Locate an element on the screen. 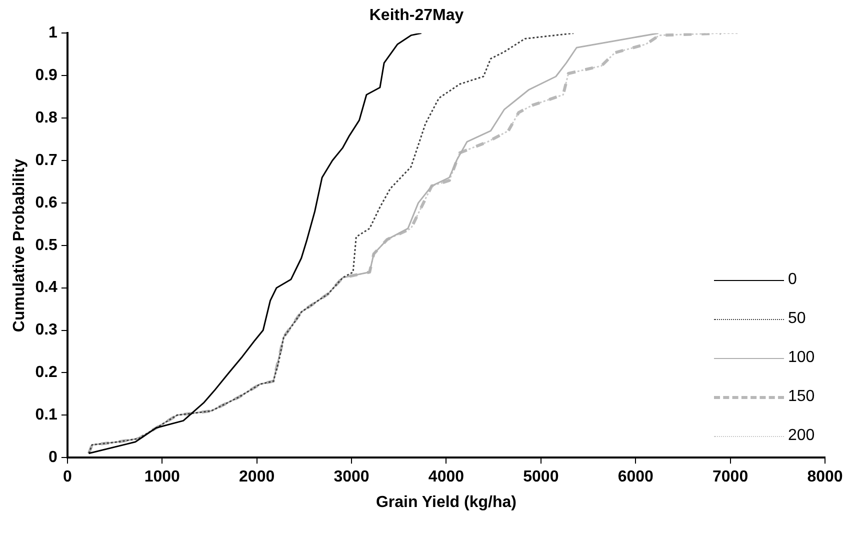 The width and height of the screenshot is (851, 534). legend-label: 200 is located at coordinates (801, 436).